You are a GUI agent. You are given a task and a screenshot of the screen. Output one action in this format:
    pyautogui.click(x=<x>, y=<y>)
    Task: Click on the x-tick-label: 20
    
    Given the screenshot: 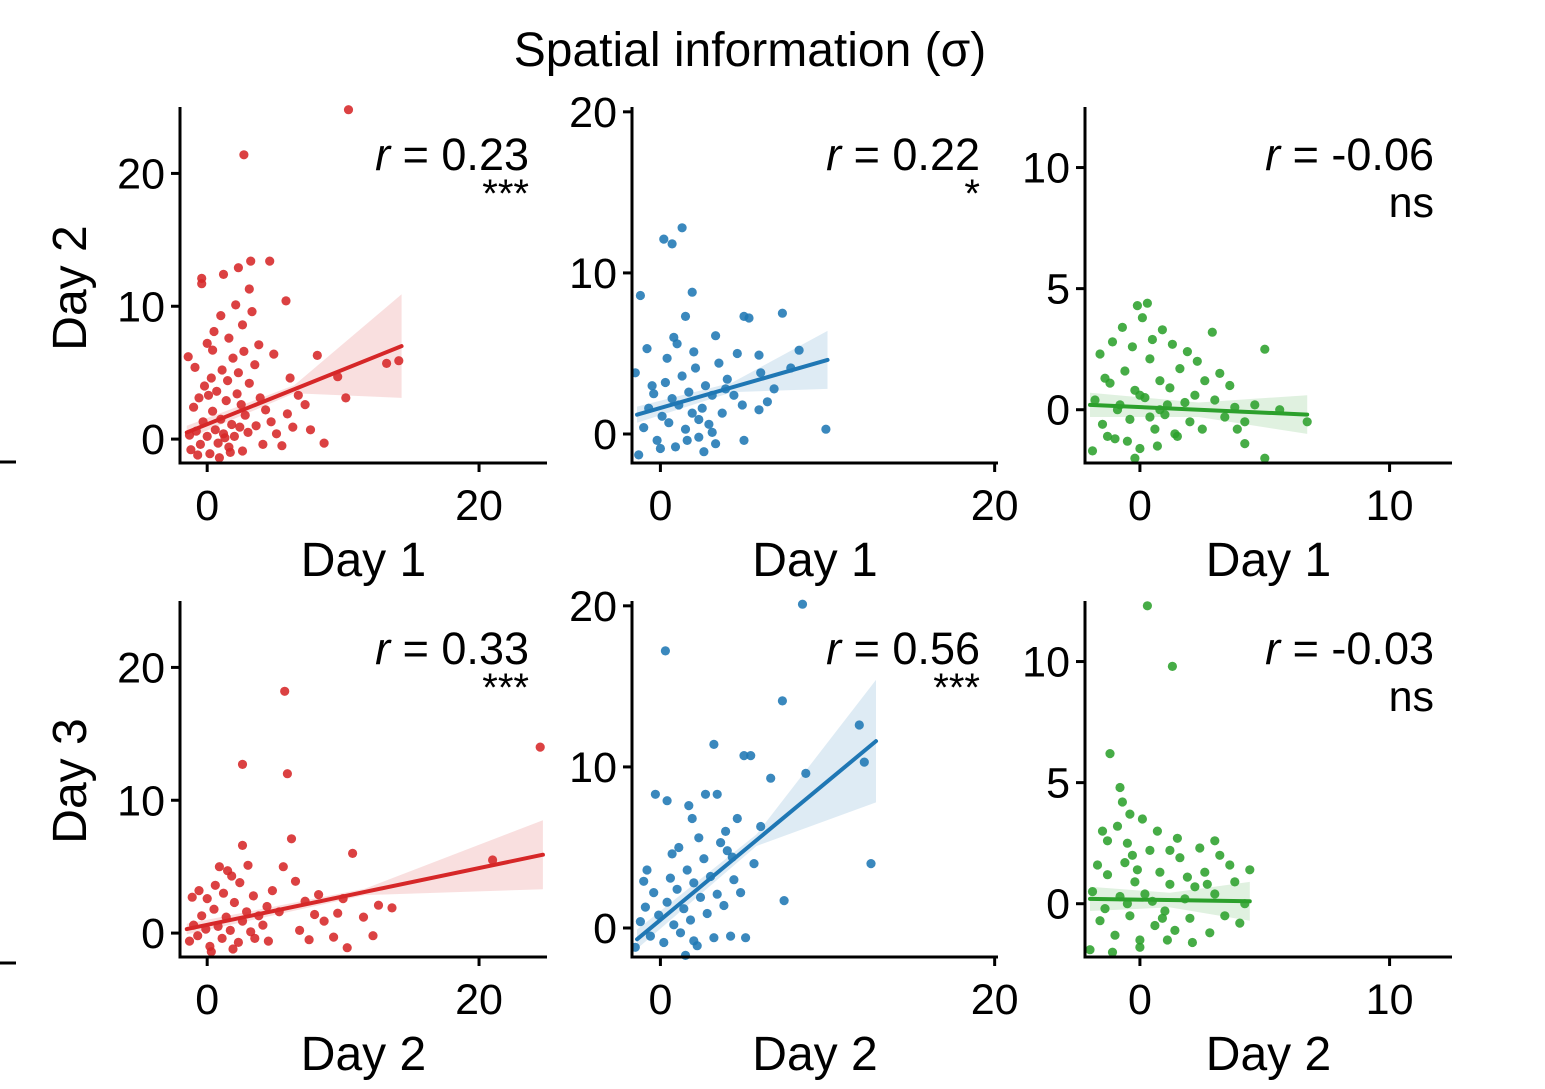 What is the action you would take?
    pyautogui.click(x=479, y=506)
    